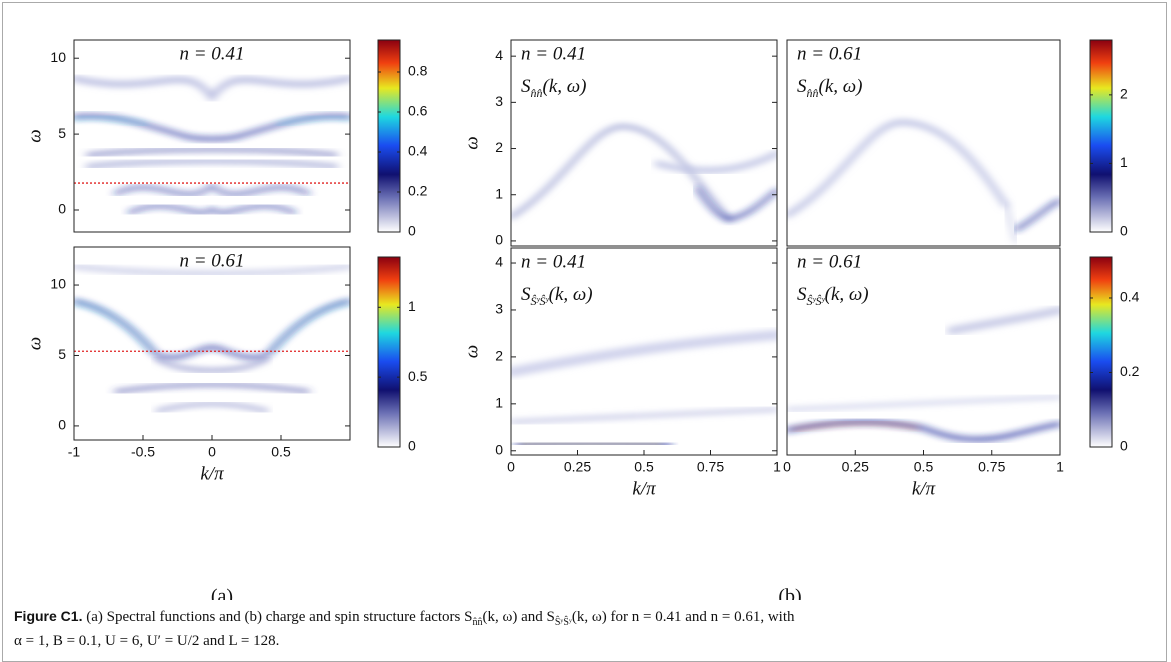  Describe the element at coordinates (563, 622) in the screenshot. I see `caption-subscript: ŜʸŜʸ` at that location.